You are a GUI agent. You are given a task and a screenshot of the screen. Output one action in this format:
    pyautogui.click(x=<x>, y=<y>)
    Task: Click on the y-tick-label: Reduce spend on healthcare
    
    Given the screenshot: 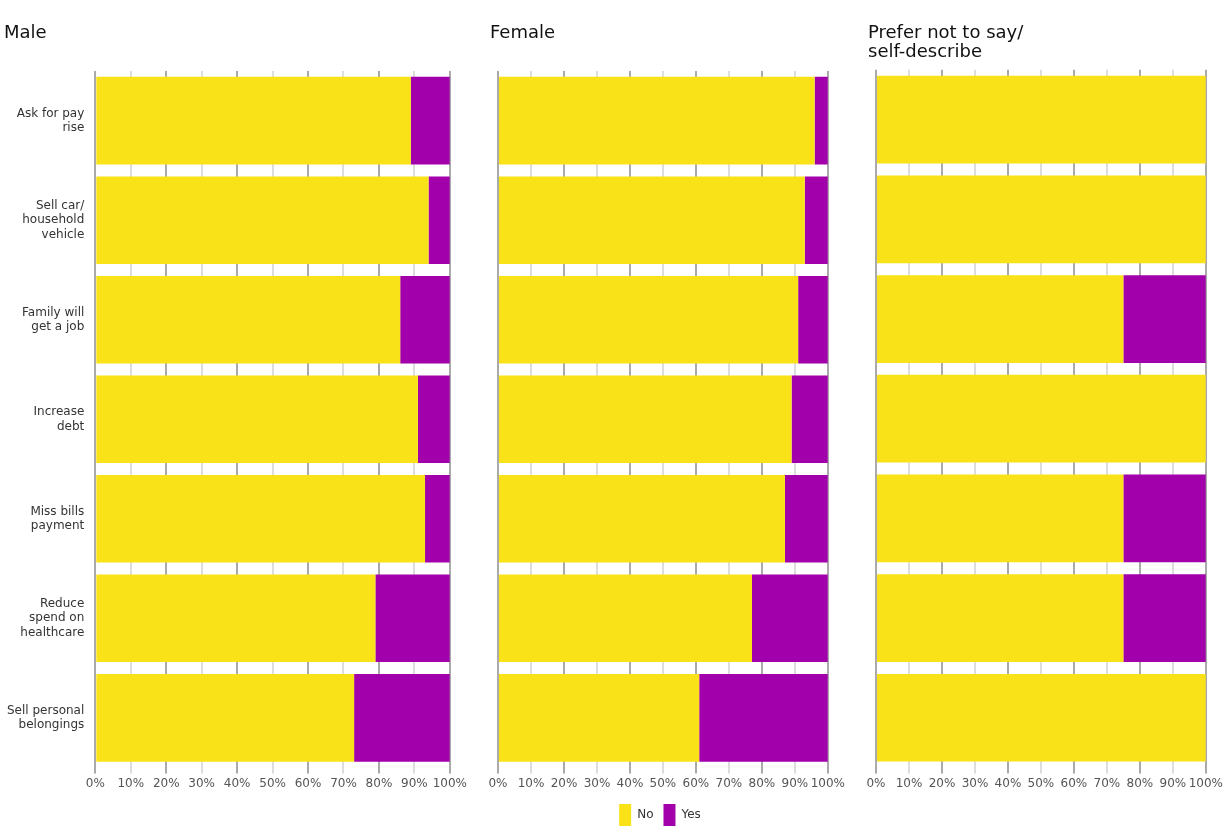 What is the action you would take?
    pyautogui.click(x=52, y=617)
    